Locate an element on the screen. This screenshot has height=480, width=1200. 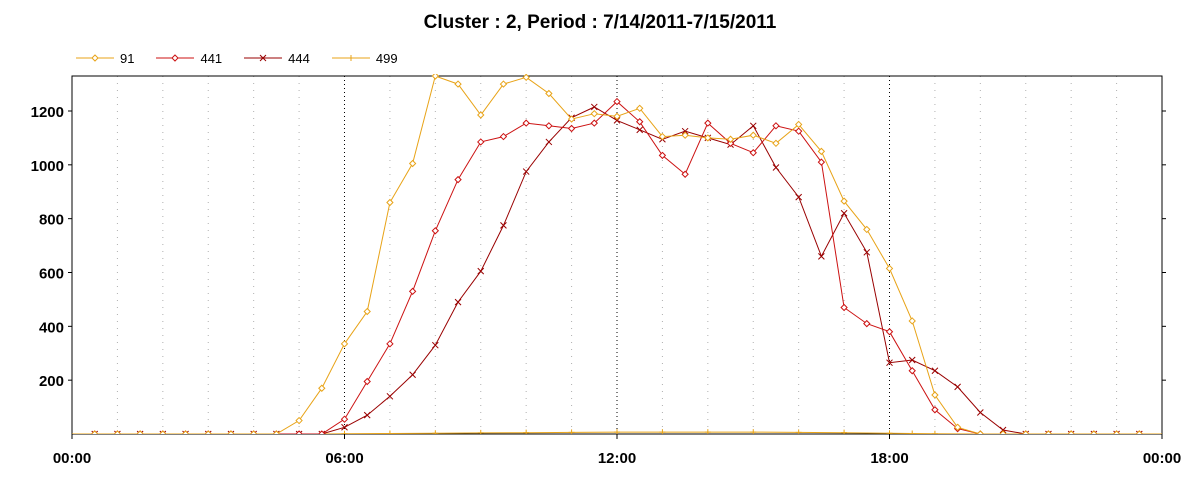
x-tick-label: 06:00 is located at coordinates (344, 458).